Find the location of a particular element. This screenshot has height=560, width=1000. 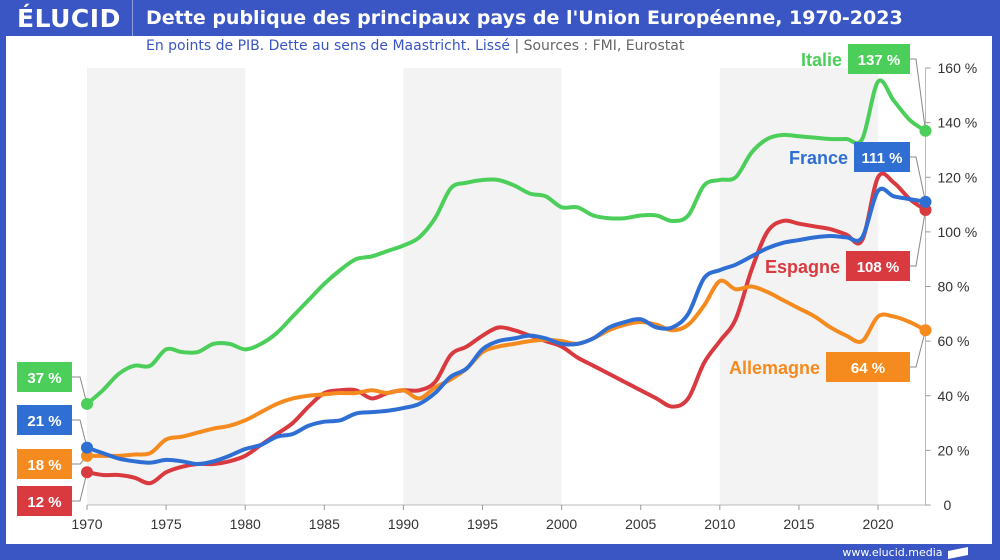

end-label-allemagne: 64 % is located at coordinates (868, 368).